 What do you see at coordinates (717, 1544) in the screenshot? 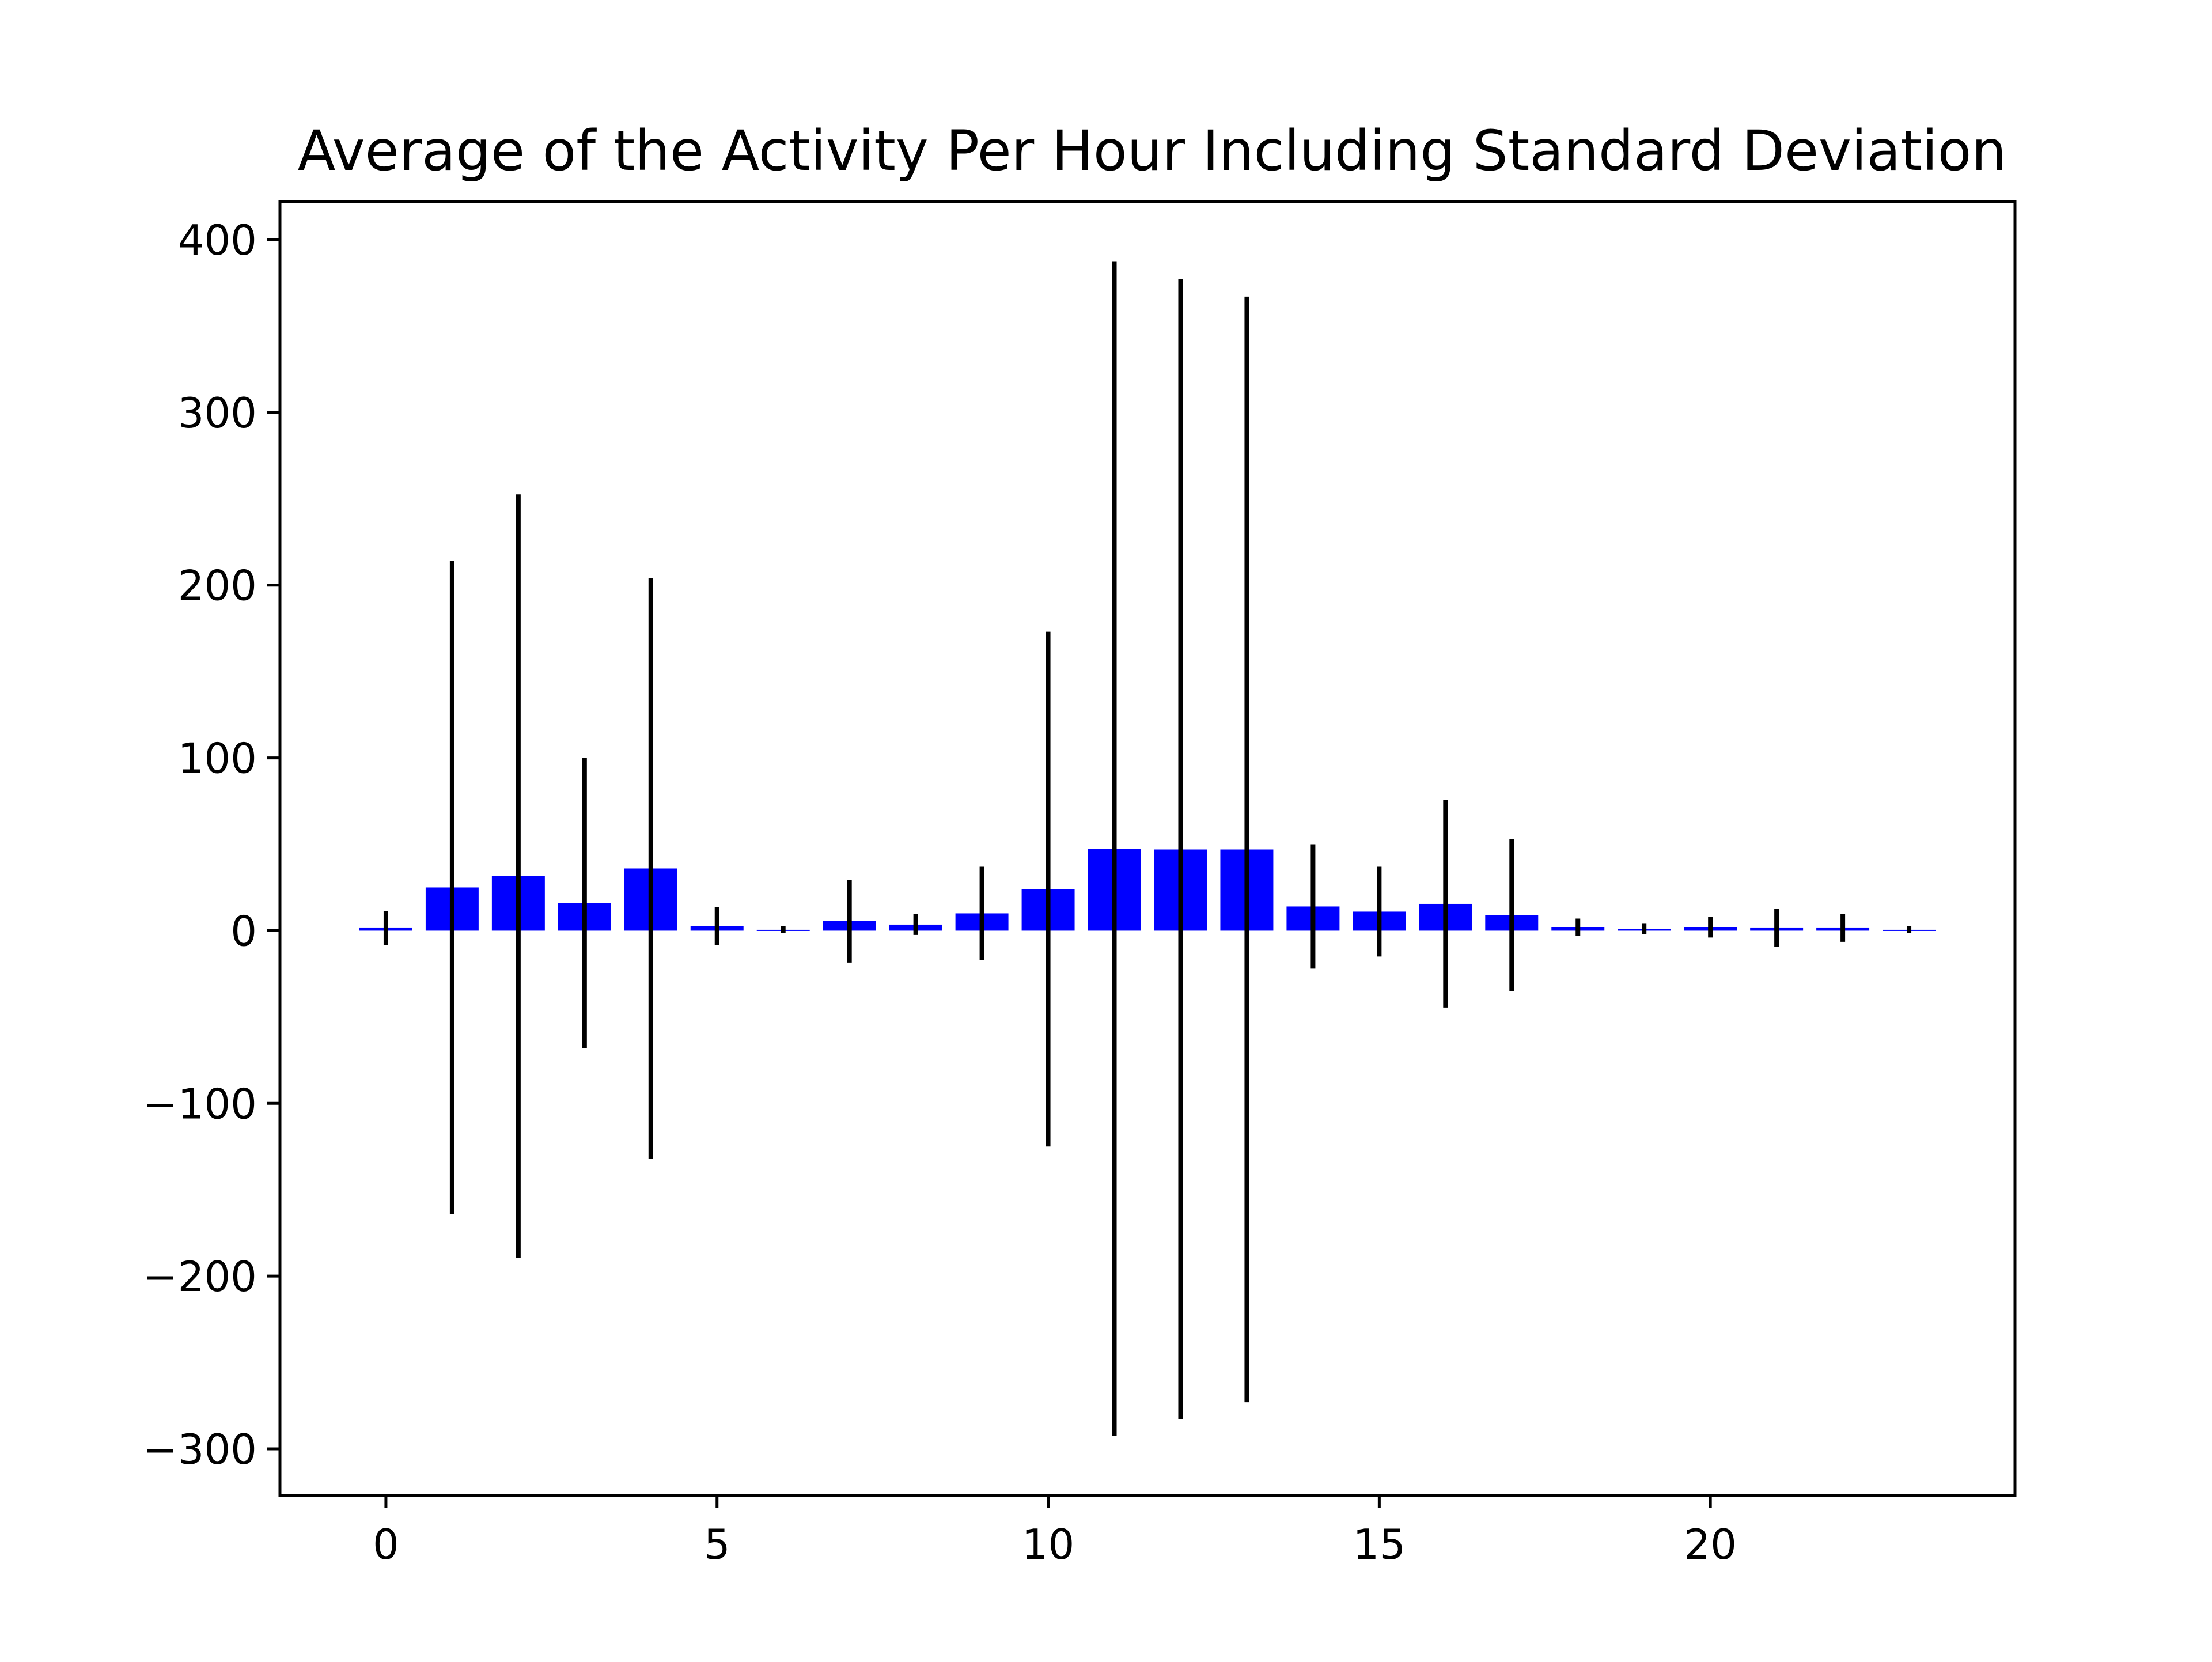
I see `x-tick-label: 5` at bounding box center [717, 1544].